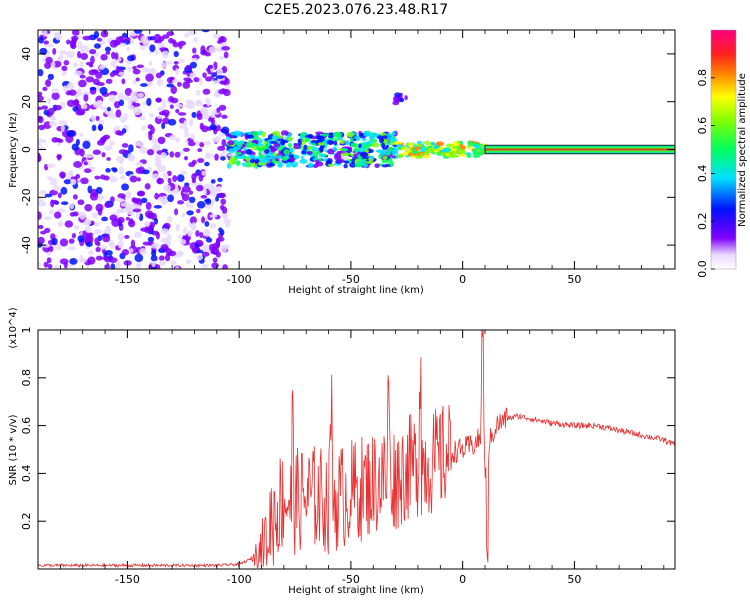  Describe the element at coordinates (239, 279) in the screenshot. I see `x-tick-label: -100` at that location.